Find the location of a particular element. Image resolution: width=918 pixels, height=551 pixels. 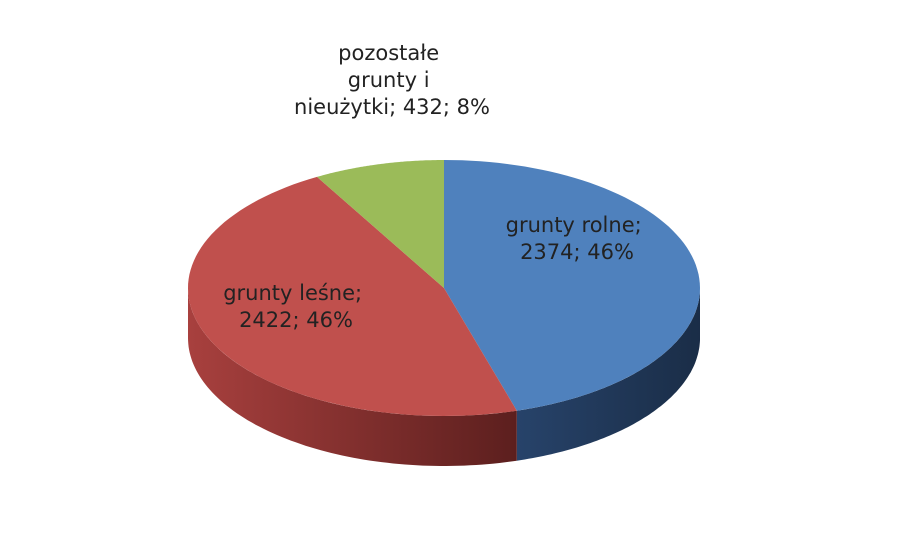

data-label: grunty leśne; 2422; 46% is located at coordinates (296, 306).